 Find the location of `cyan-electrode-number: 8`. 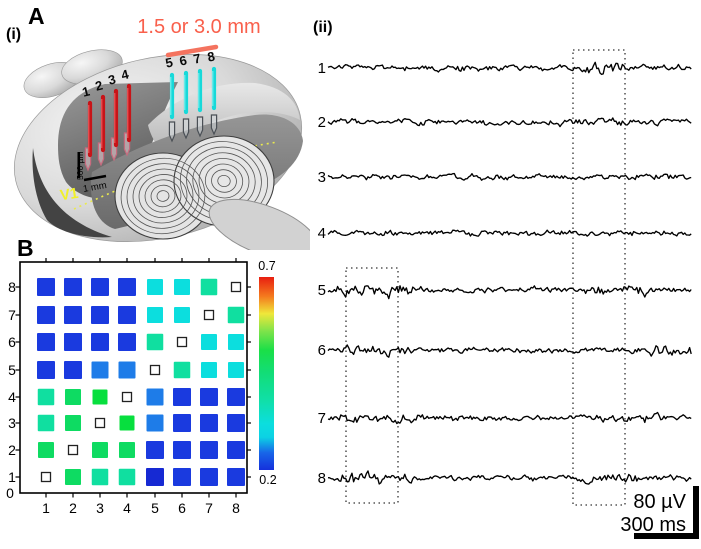

cyan-electrode-number: 8 is located at coordinates (211, 57).